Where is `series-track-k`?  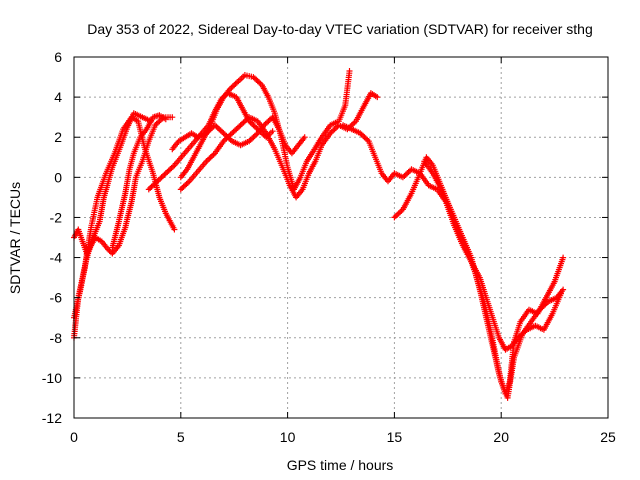 series-track-k is located at coordinates (494, 279).